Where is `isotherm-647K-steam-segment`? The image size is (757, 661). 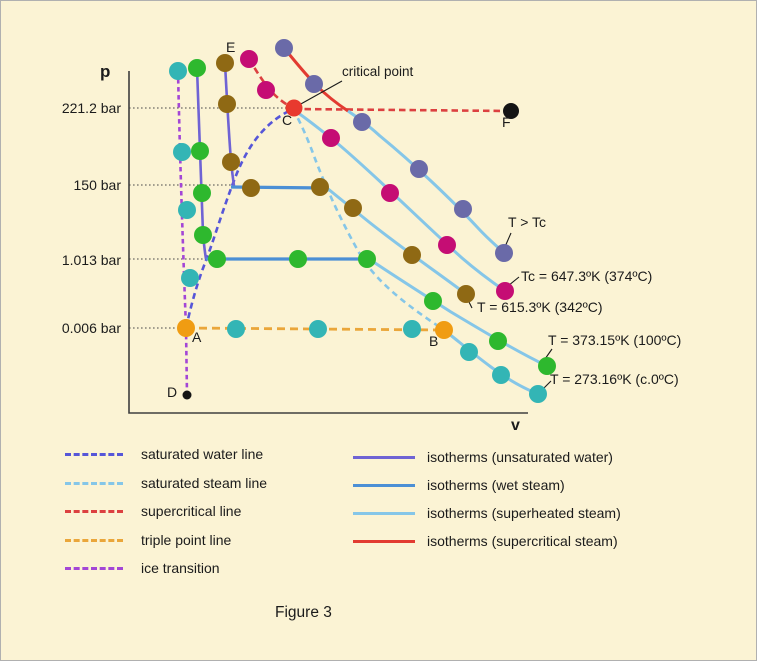
isotherm-647K-steam-segment is located at coordinates (399, 200).